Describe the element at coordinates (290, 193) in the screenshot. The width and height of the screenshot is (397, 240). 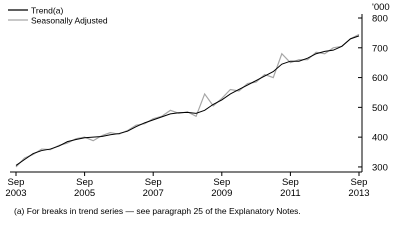
I see `x-tick-label: 2011` at that location.